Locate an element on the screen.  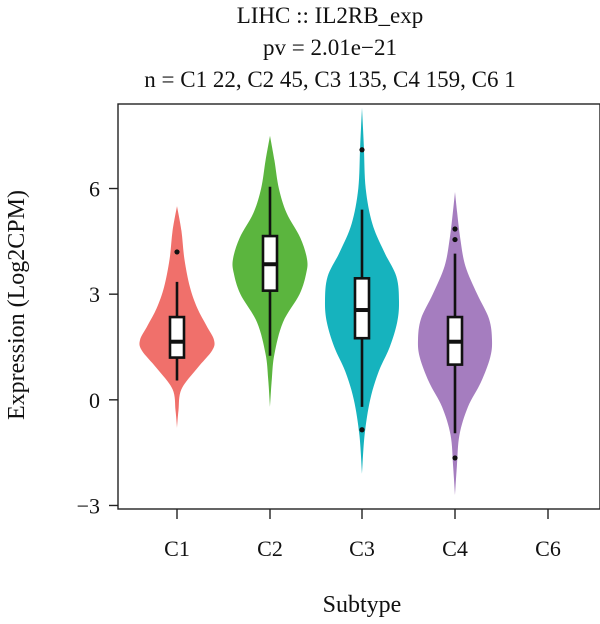
x-tick-label: C2 is located at coordinates (270, 548).